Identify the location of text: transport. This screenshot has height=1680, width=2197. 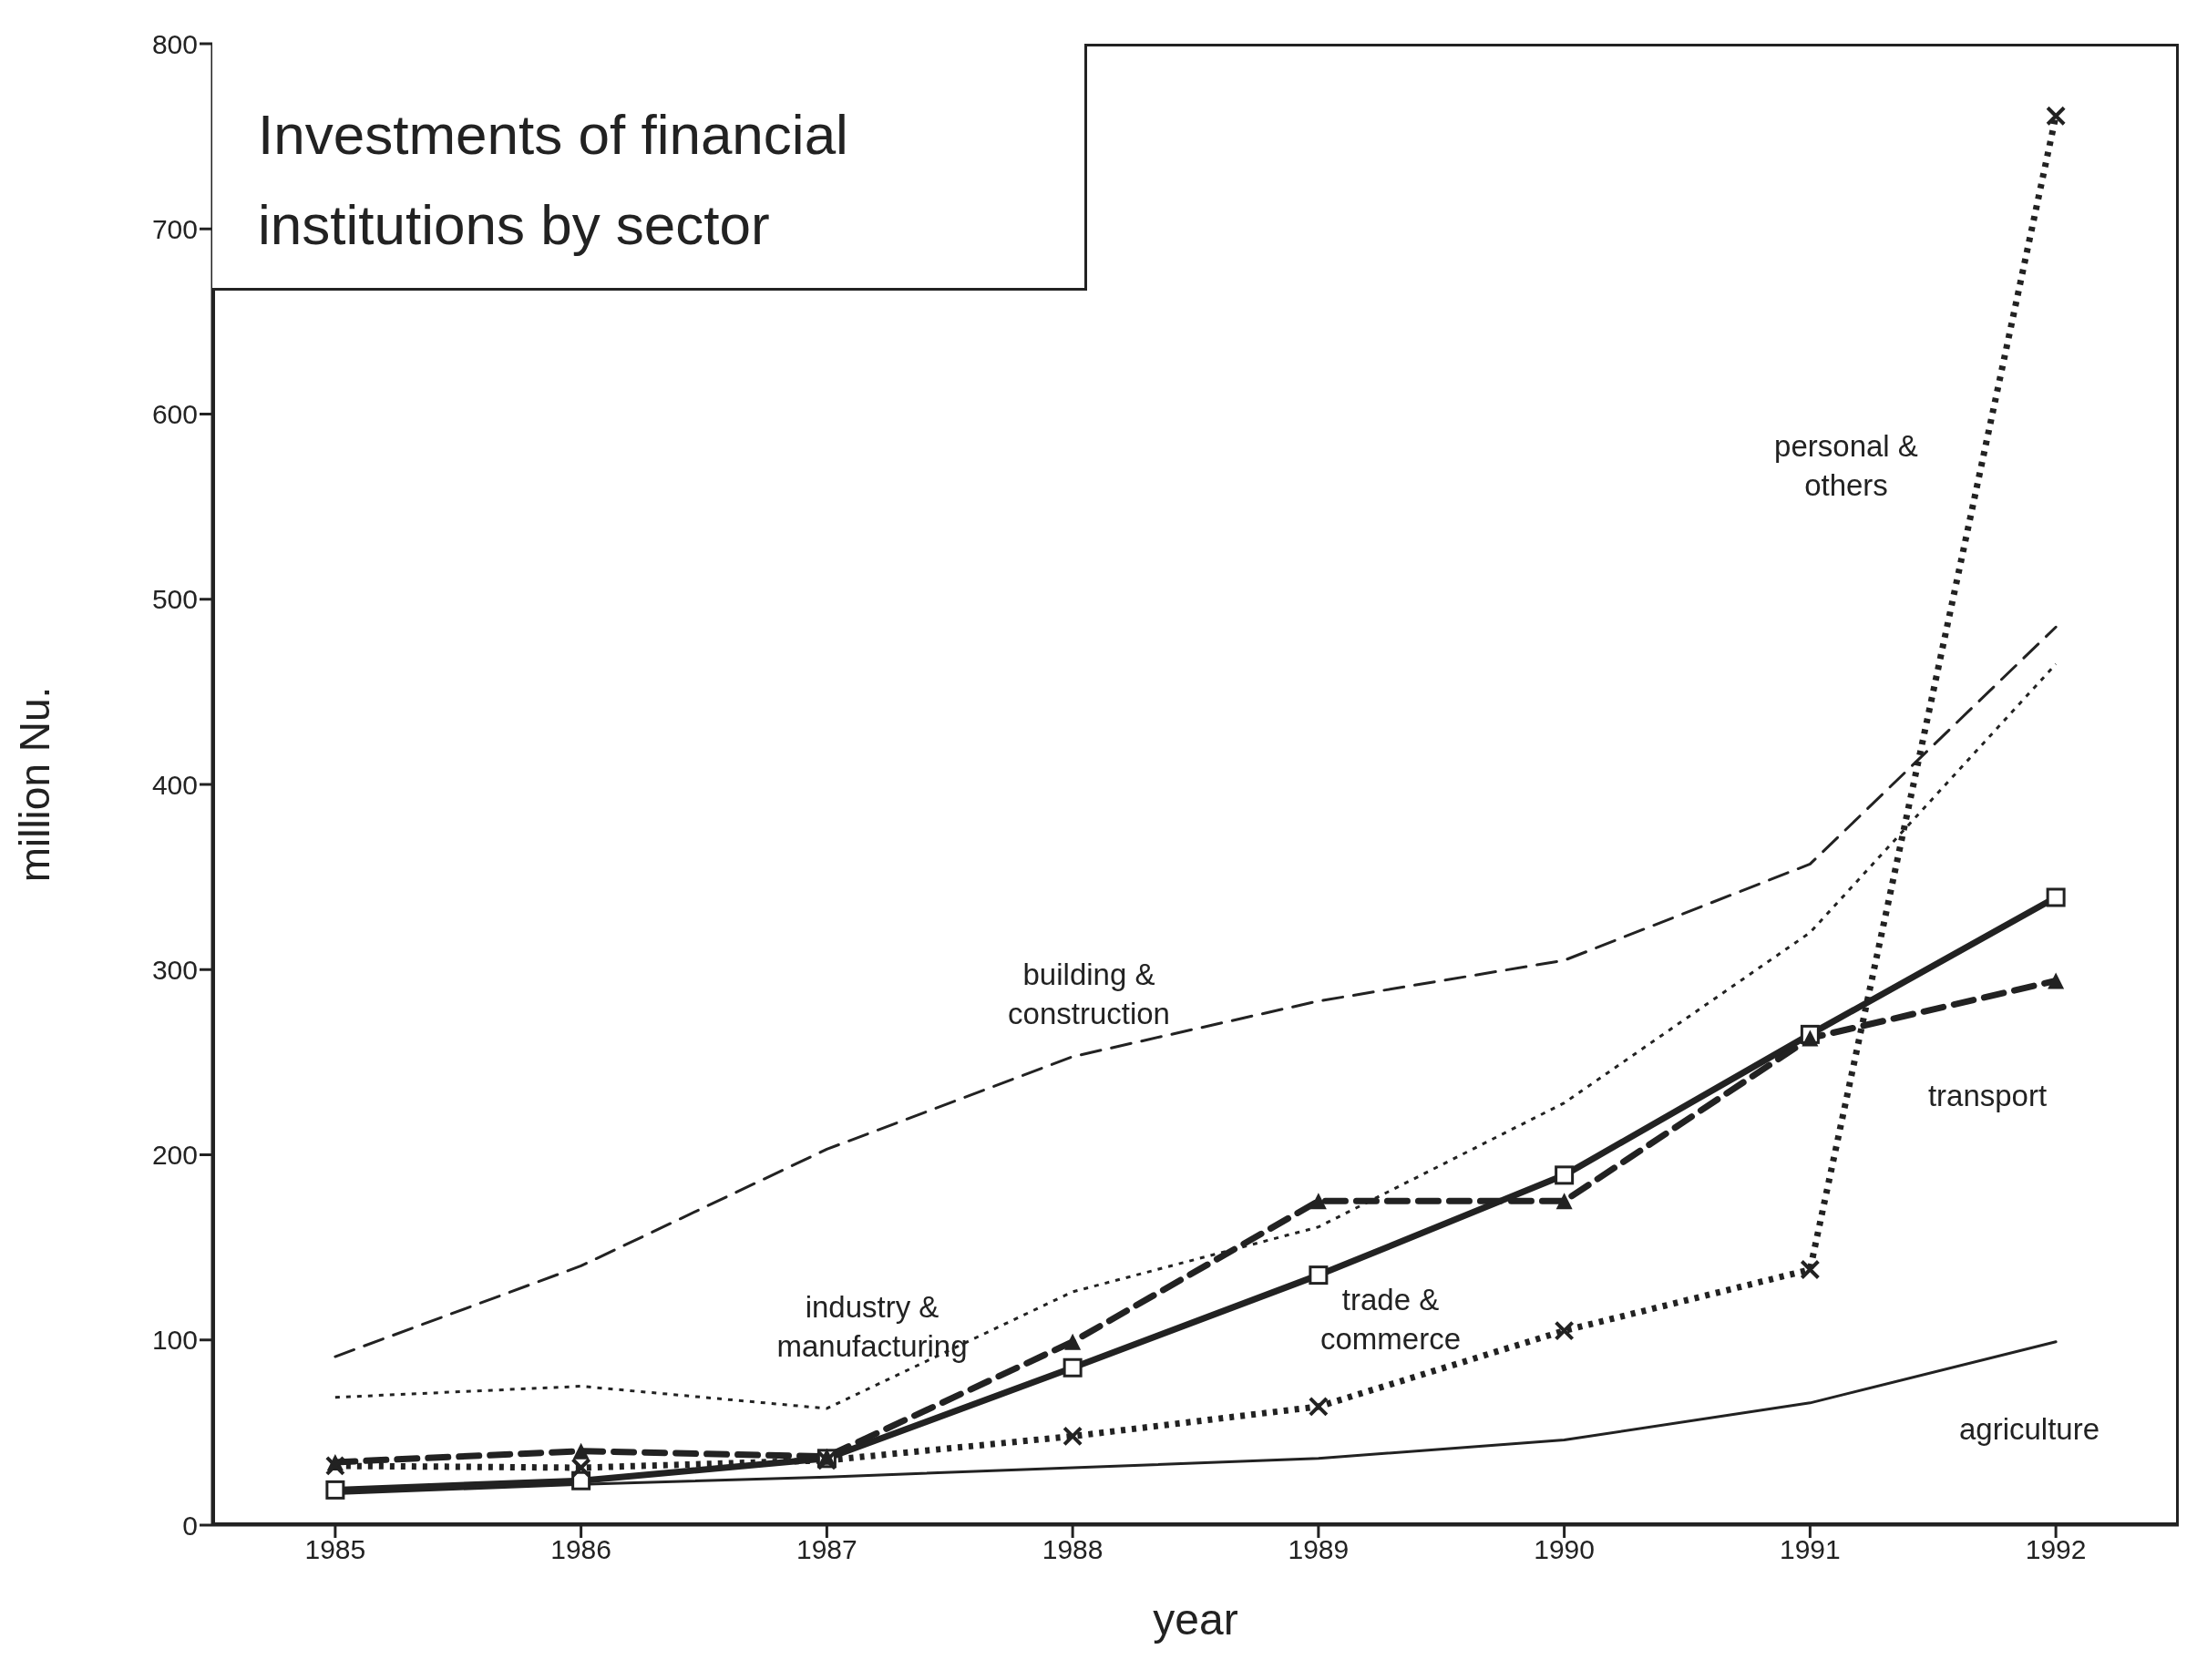
(1987, 1096).